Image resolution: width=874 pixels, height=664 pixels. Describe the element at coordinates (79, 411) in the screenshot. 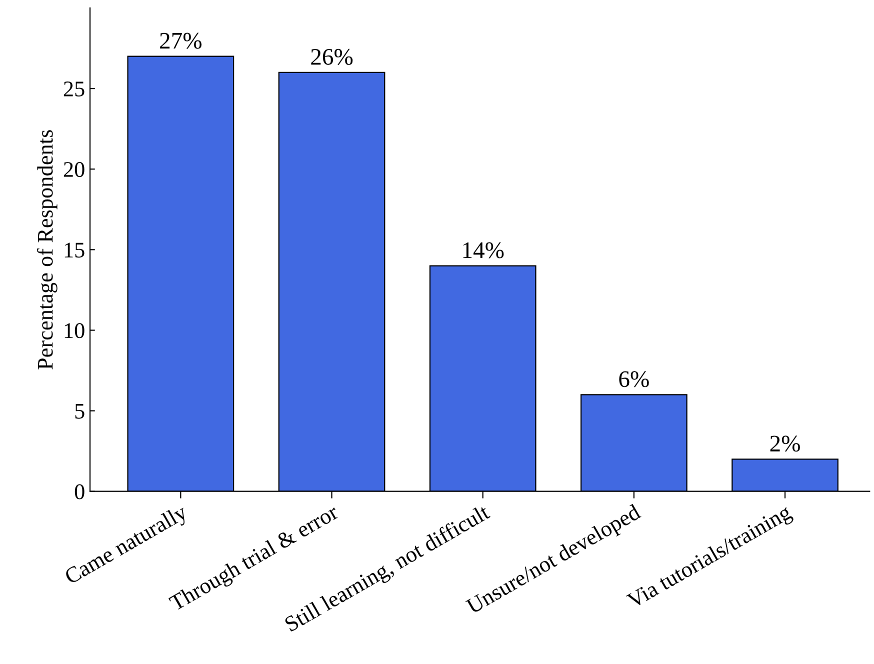

I see `y-tick-label: 5` at that location.